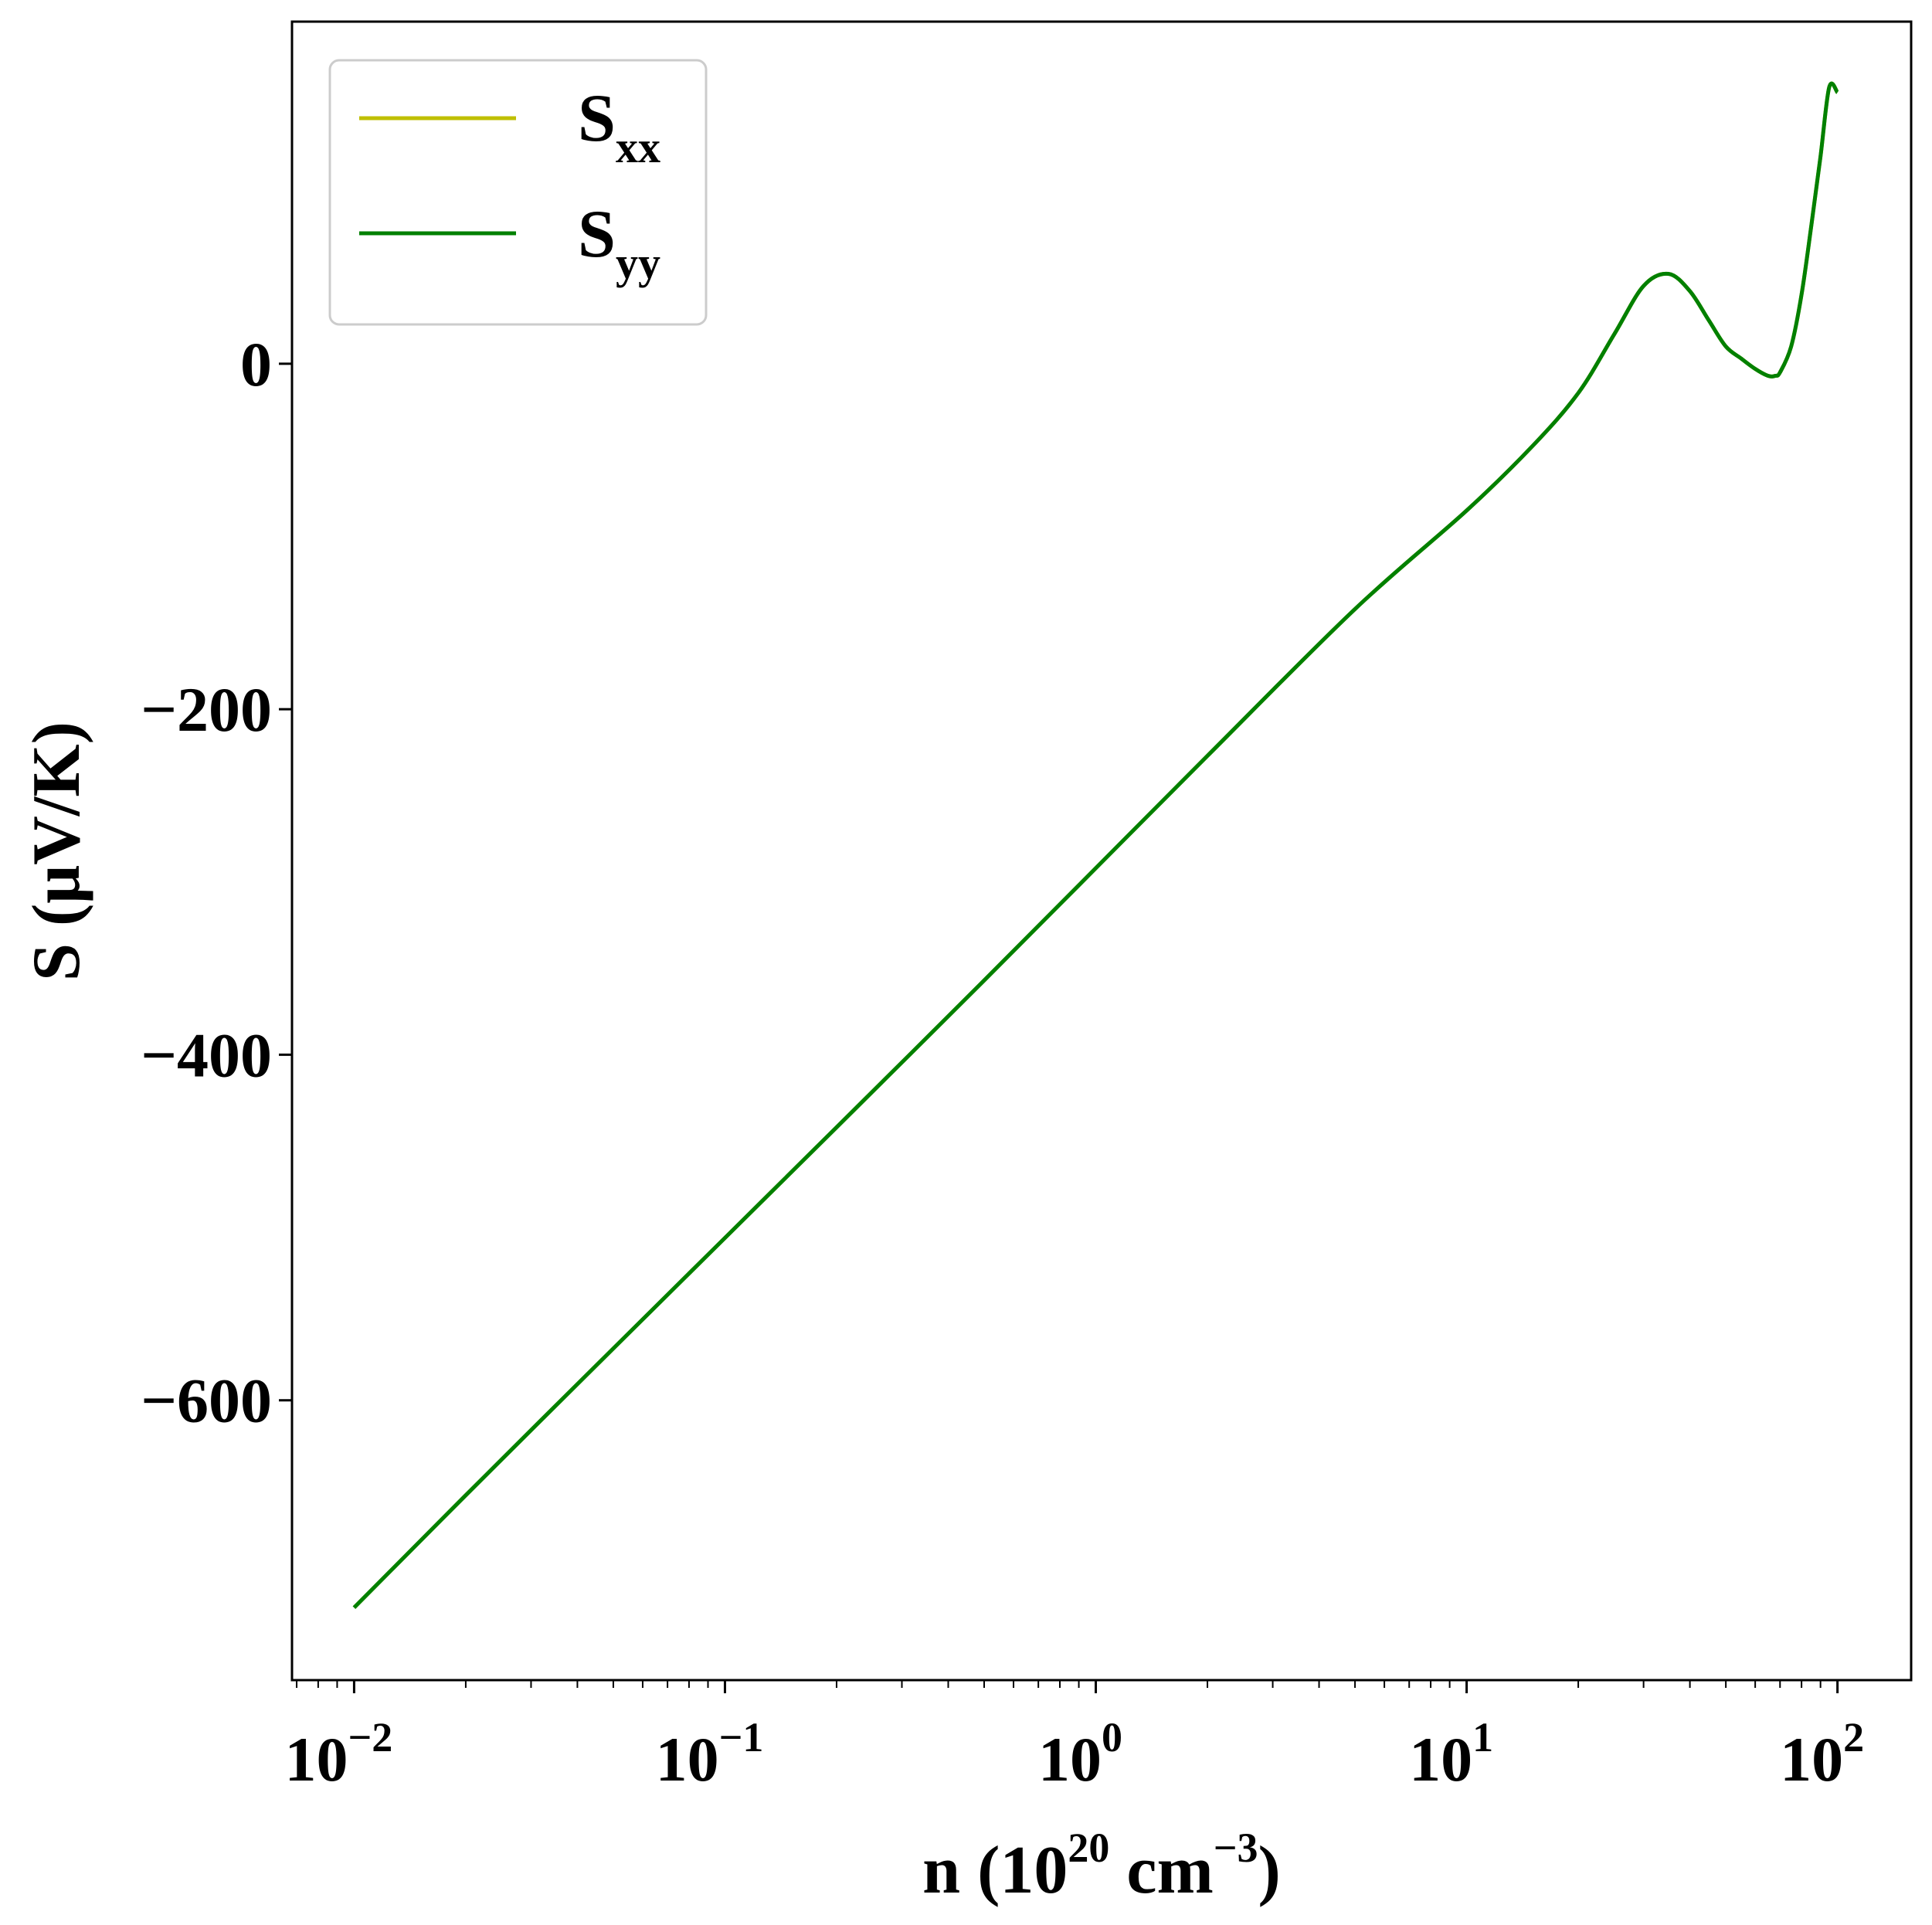 The width and height of the screenshot is (1932, 1925). I want to click on x-axis-label: n (1020 cm−3), so click(1102, 1866).